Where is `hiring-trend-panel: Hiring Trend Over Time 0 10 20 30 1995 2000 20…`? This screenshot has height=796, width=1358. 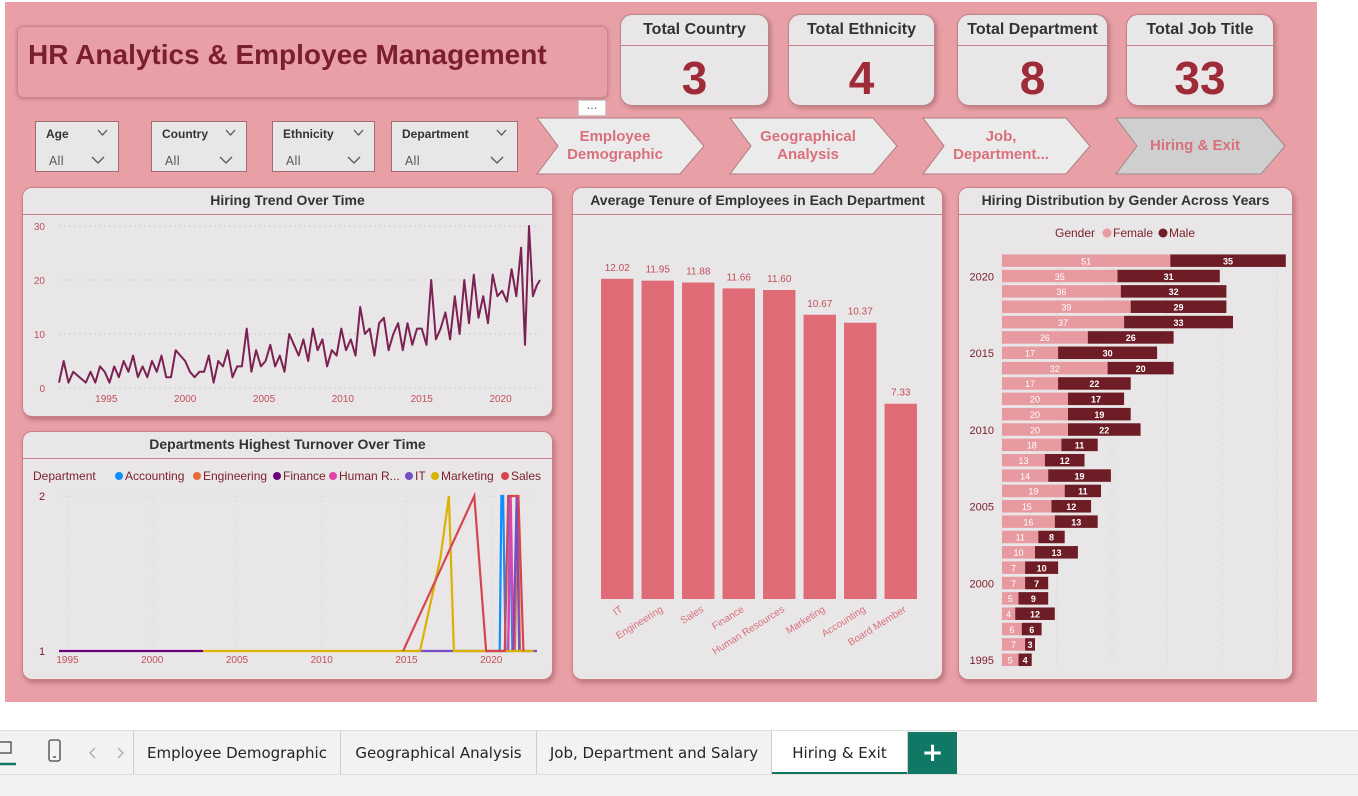 hiring-trend-panel: Hiring Trend Over Time 0 10 20 30 1995 2000 20… is located at coordinates (287, 302).